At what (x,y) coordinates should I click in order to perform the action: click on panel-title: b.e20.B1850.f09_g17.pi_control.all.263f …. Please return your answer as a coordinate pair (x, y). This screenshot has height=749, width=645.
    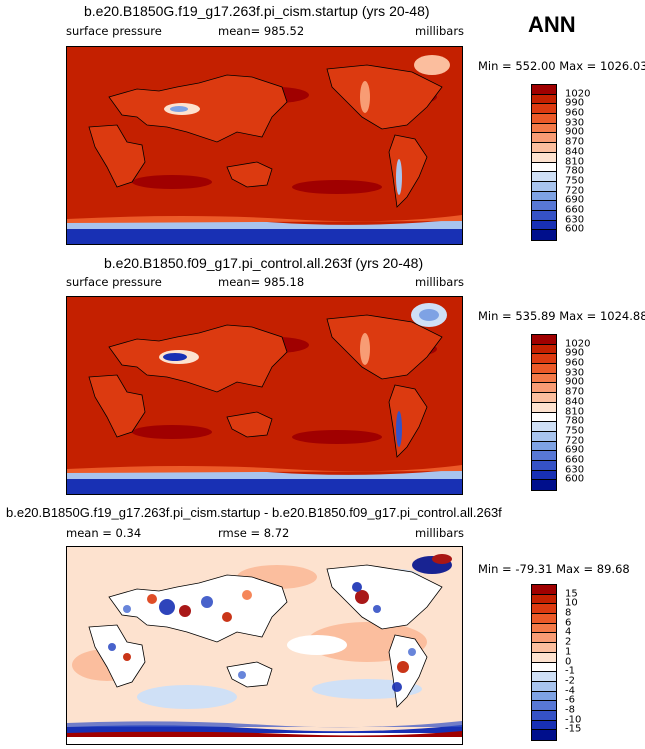
    Looking at the image, I should click on (264, 263).